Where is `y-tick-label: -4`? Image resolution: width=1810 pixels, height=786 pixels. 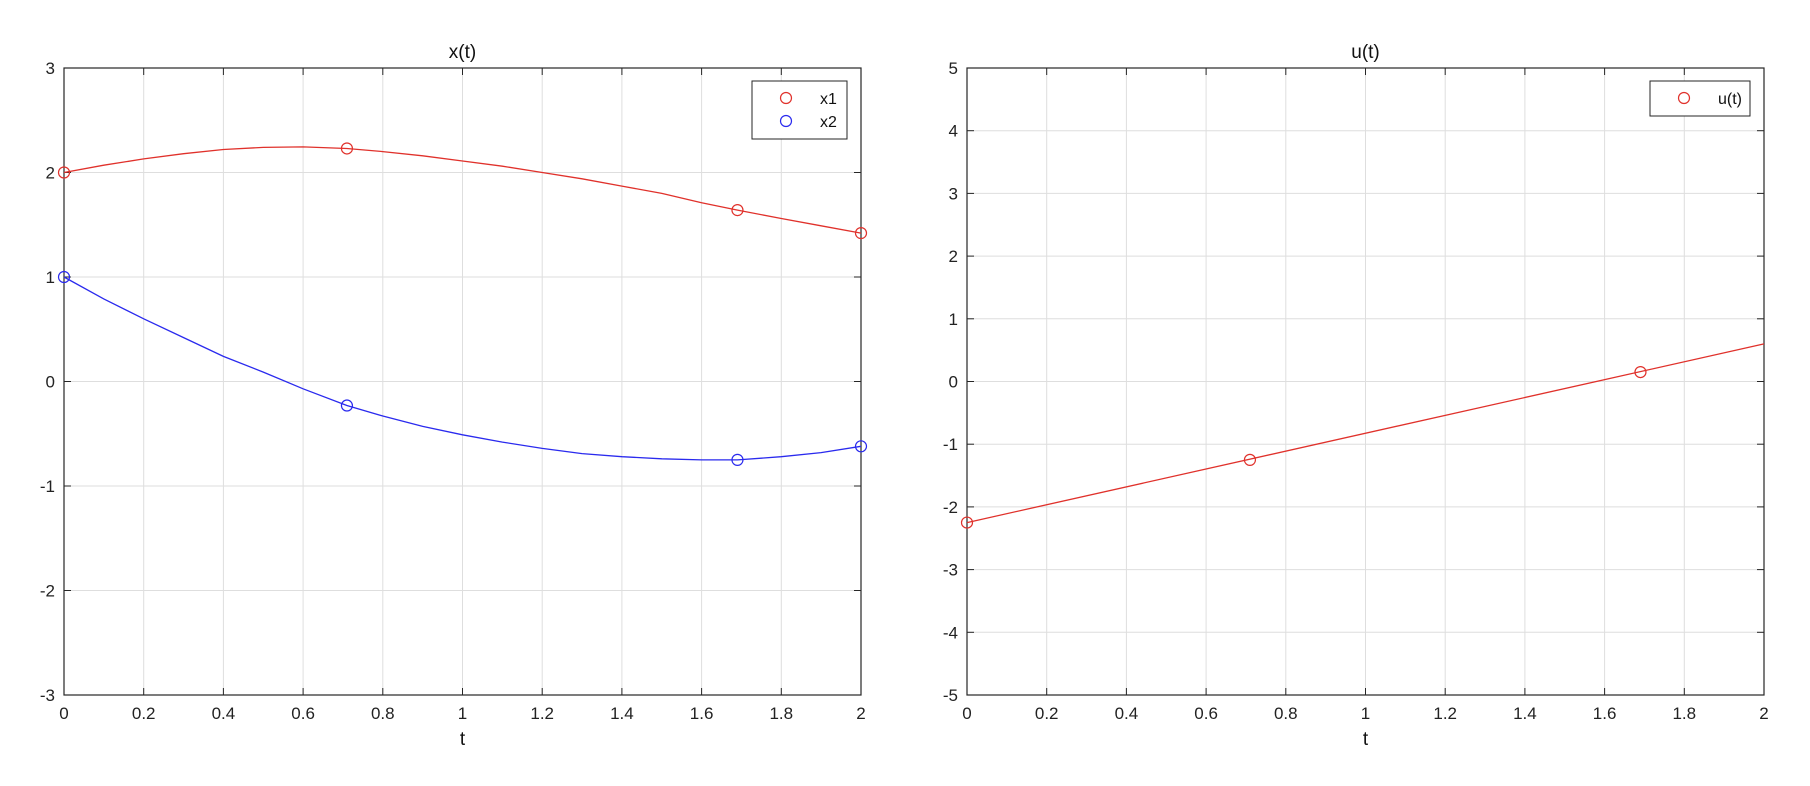
y-tick-label: -4 is located at coordinates (950, 632).